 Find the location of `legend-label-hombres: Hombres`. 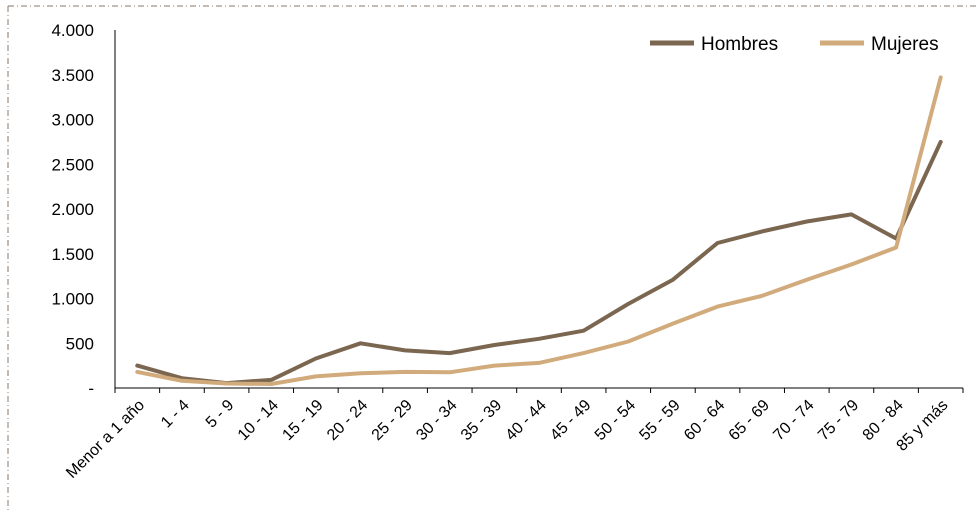

legend-label-hombres: Hombres is located at coordinates (739, 44).